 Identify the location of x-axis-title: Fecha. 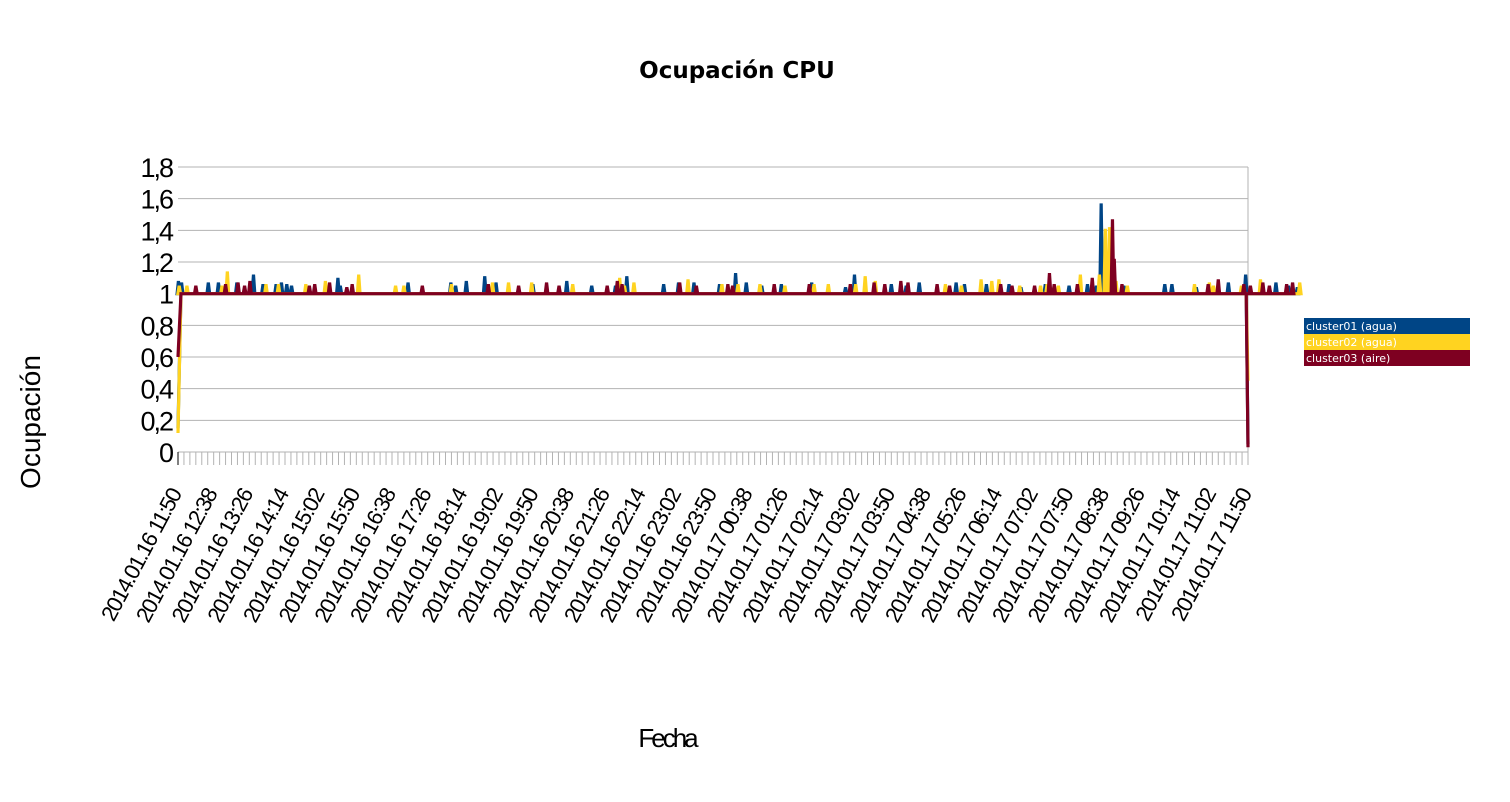
(668, 738).